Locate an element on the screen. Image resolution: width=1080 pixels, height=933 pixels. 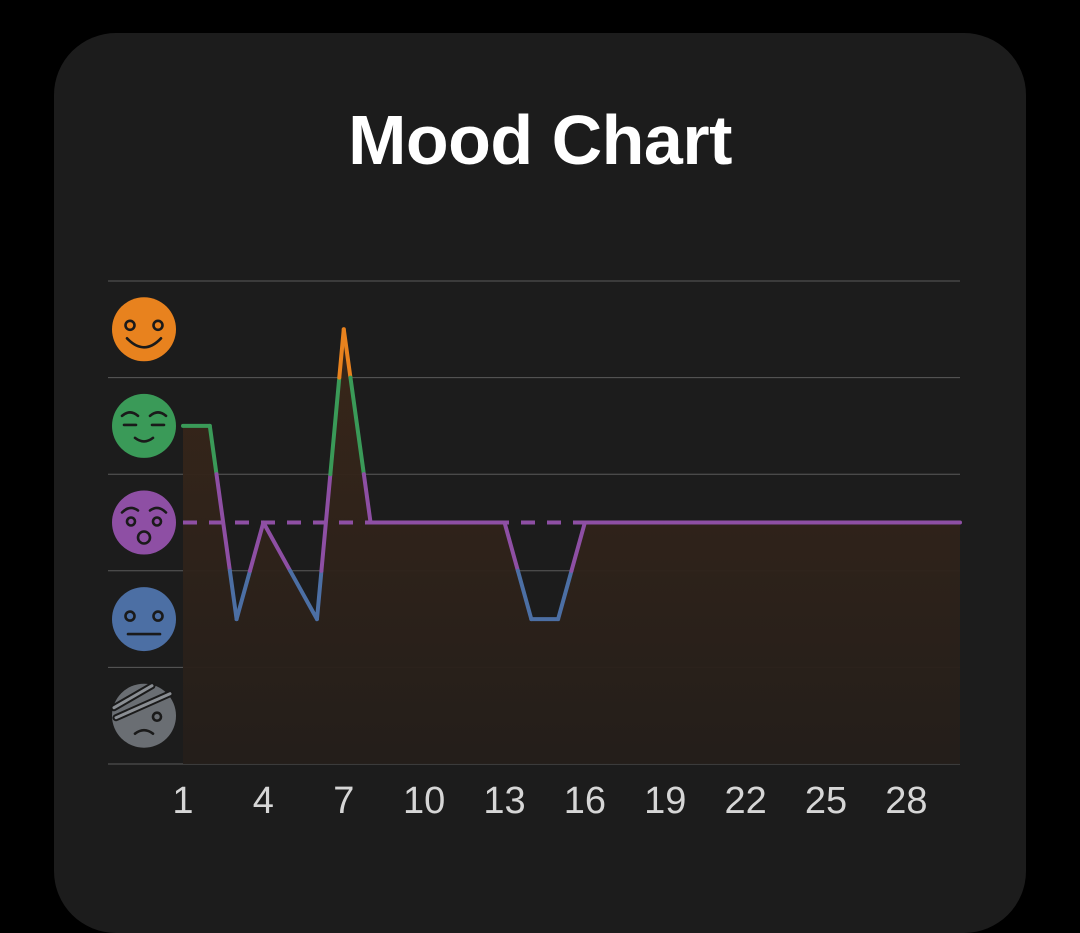
x-tick-label: 10 is located at coordinates (424, 801).